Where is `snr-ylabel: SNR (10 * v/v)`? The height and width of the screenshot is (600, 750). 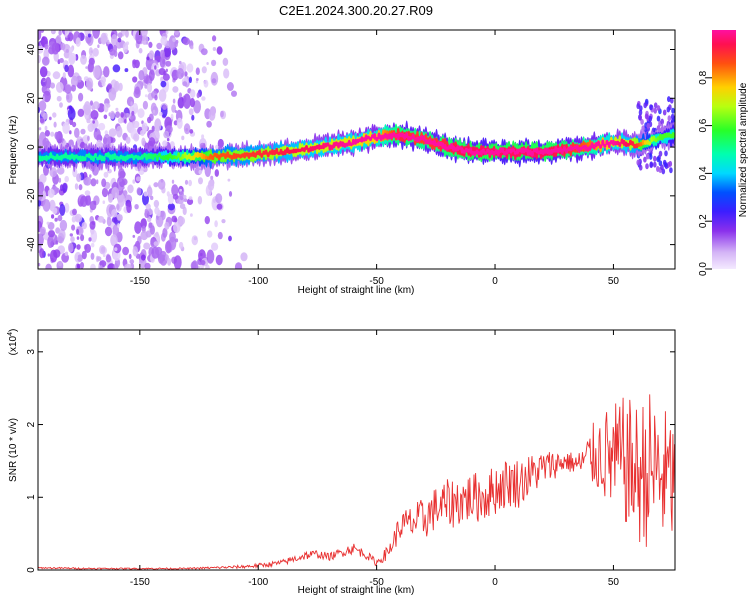 snr-ylabel: SNR (10 * v/v) is located at coordinates (13, 450).